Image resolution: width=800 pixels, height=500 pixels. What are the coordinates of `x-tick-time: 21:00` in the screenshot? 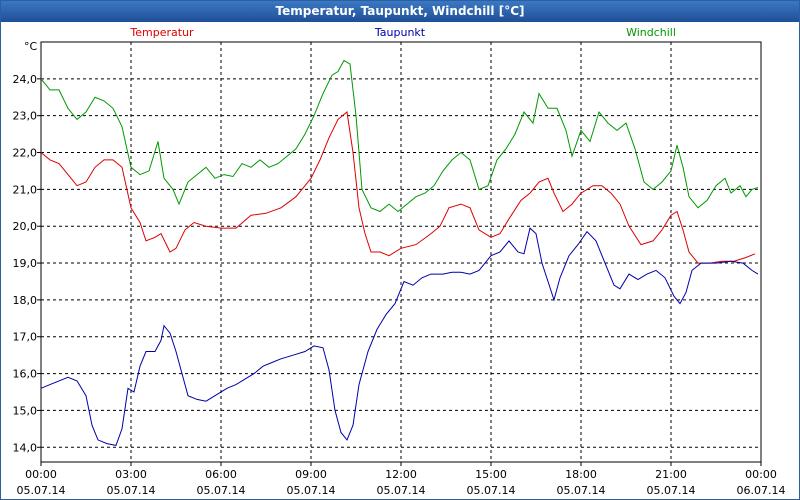 It's located at (671, 474).